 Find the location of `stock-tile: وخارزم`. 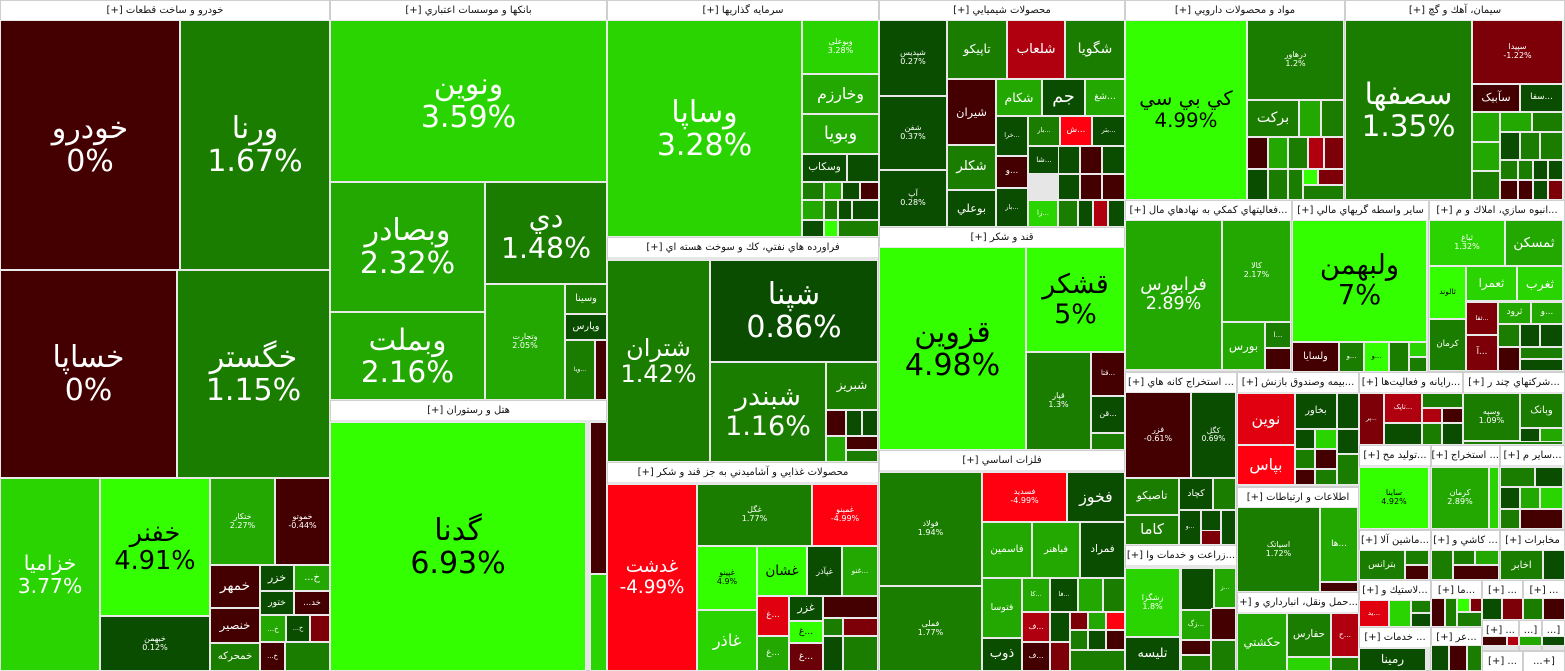

stock-tile: وخارزم is located at coordinates (840, 94).